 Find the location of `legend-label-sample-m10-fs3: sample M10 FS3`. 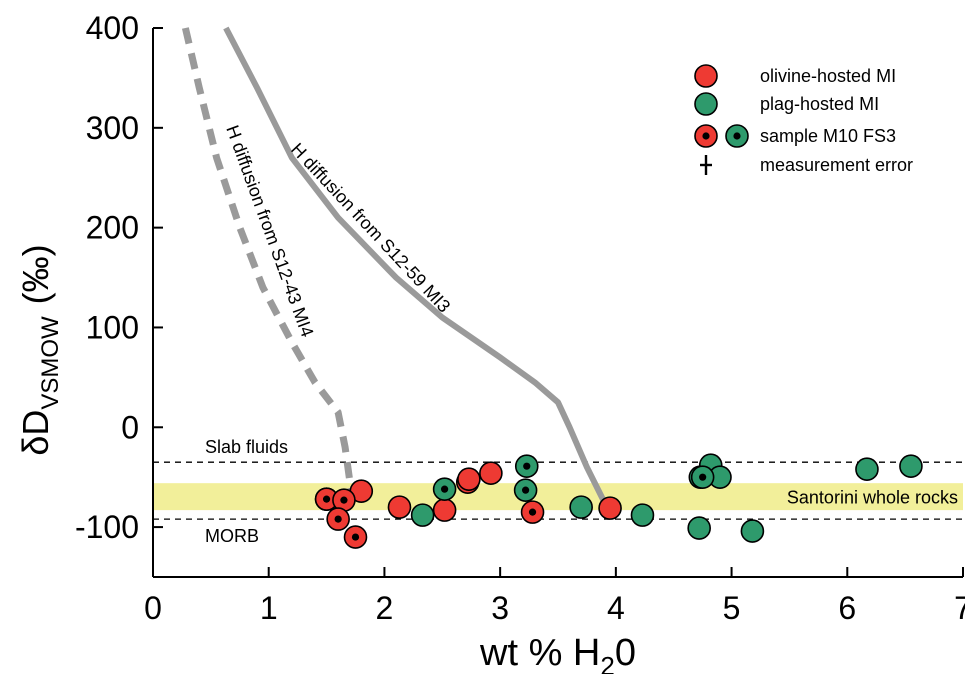

legend-label-sample-m10-fs3: sample M10 FS3 is located at coordinates (828, 136).